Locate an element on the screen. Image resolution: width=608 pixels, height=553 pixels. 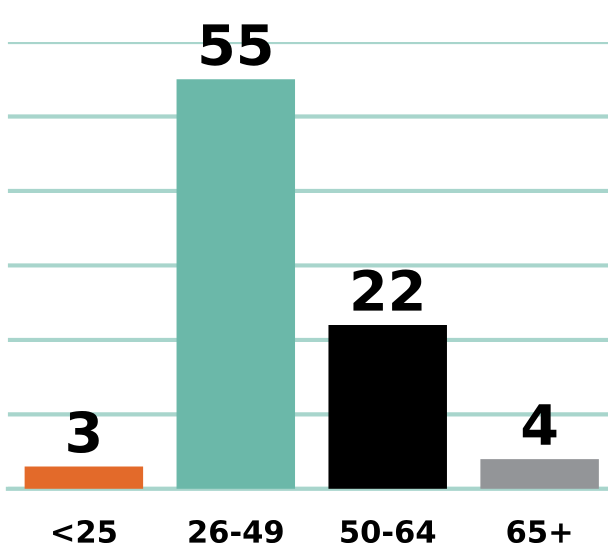
x-tick-label: 65+ is located at coordinates (538, 532).